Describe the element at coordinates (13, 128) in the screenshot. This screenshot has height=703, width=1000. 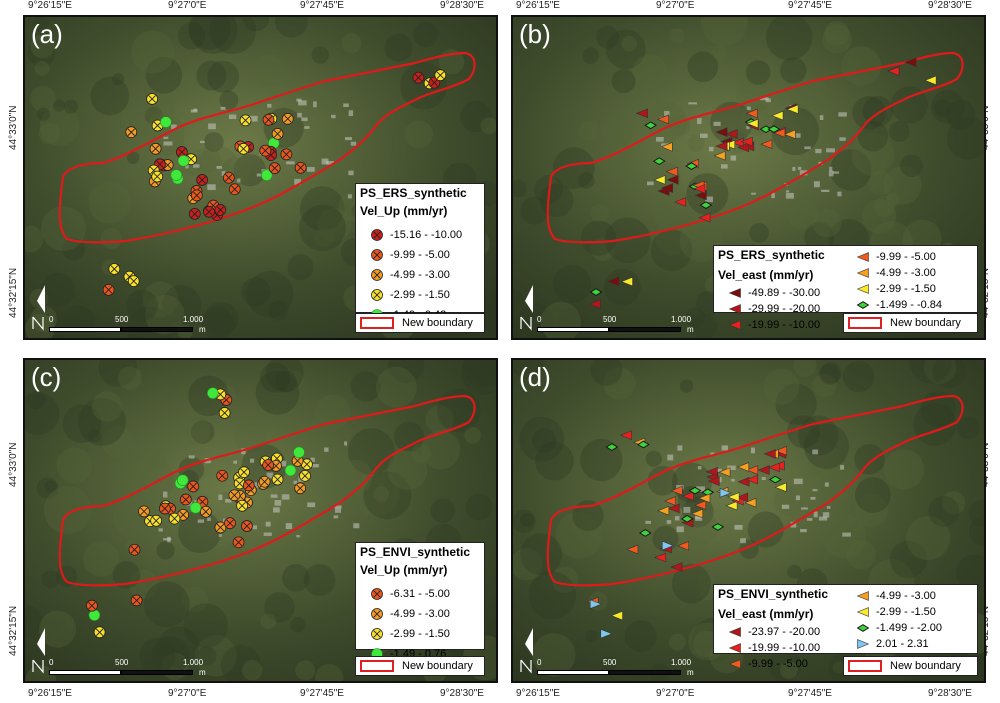
I see `lat-label: 44°33'0"N` at that location.